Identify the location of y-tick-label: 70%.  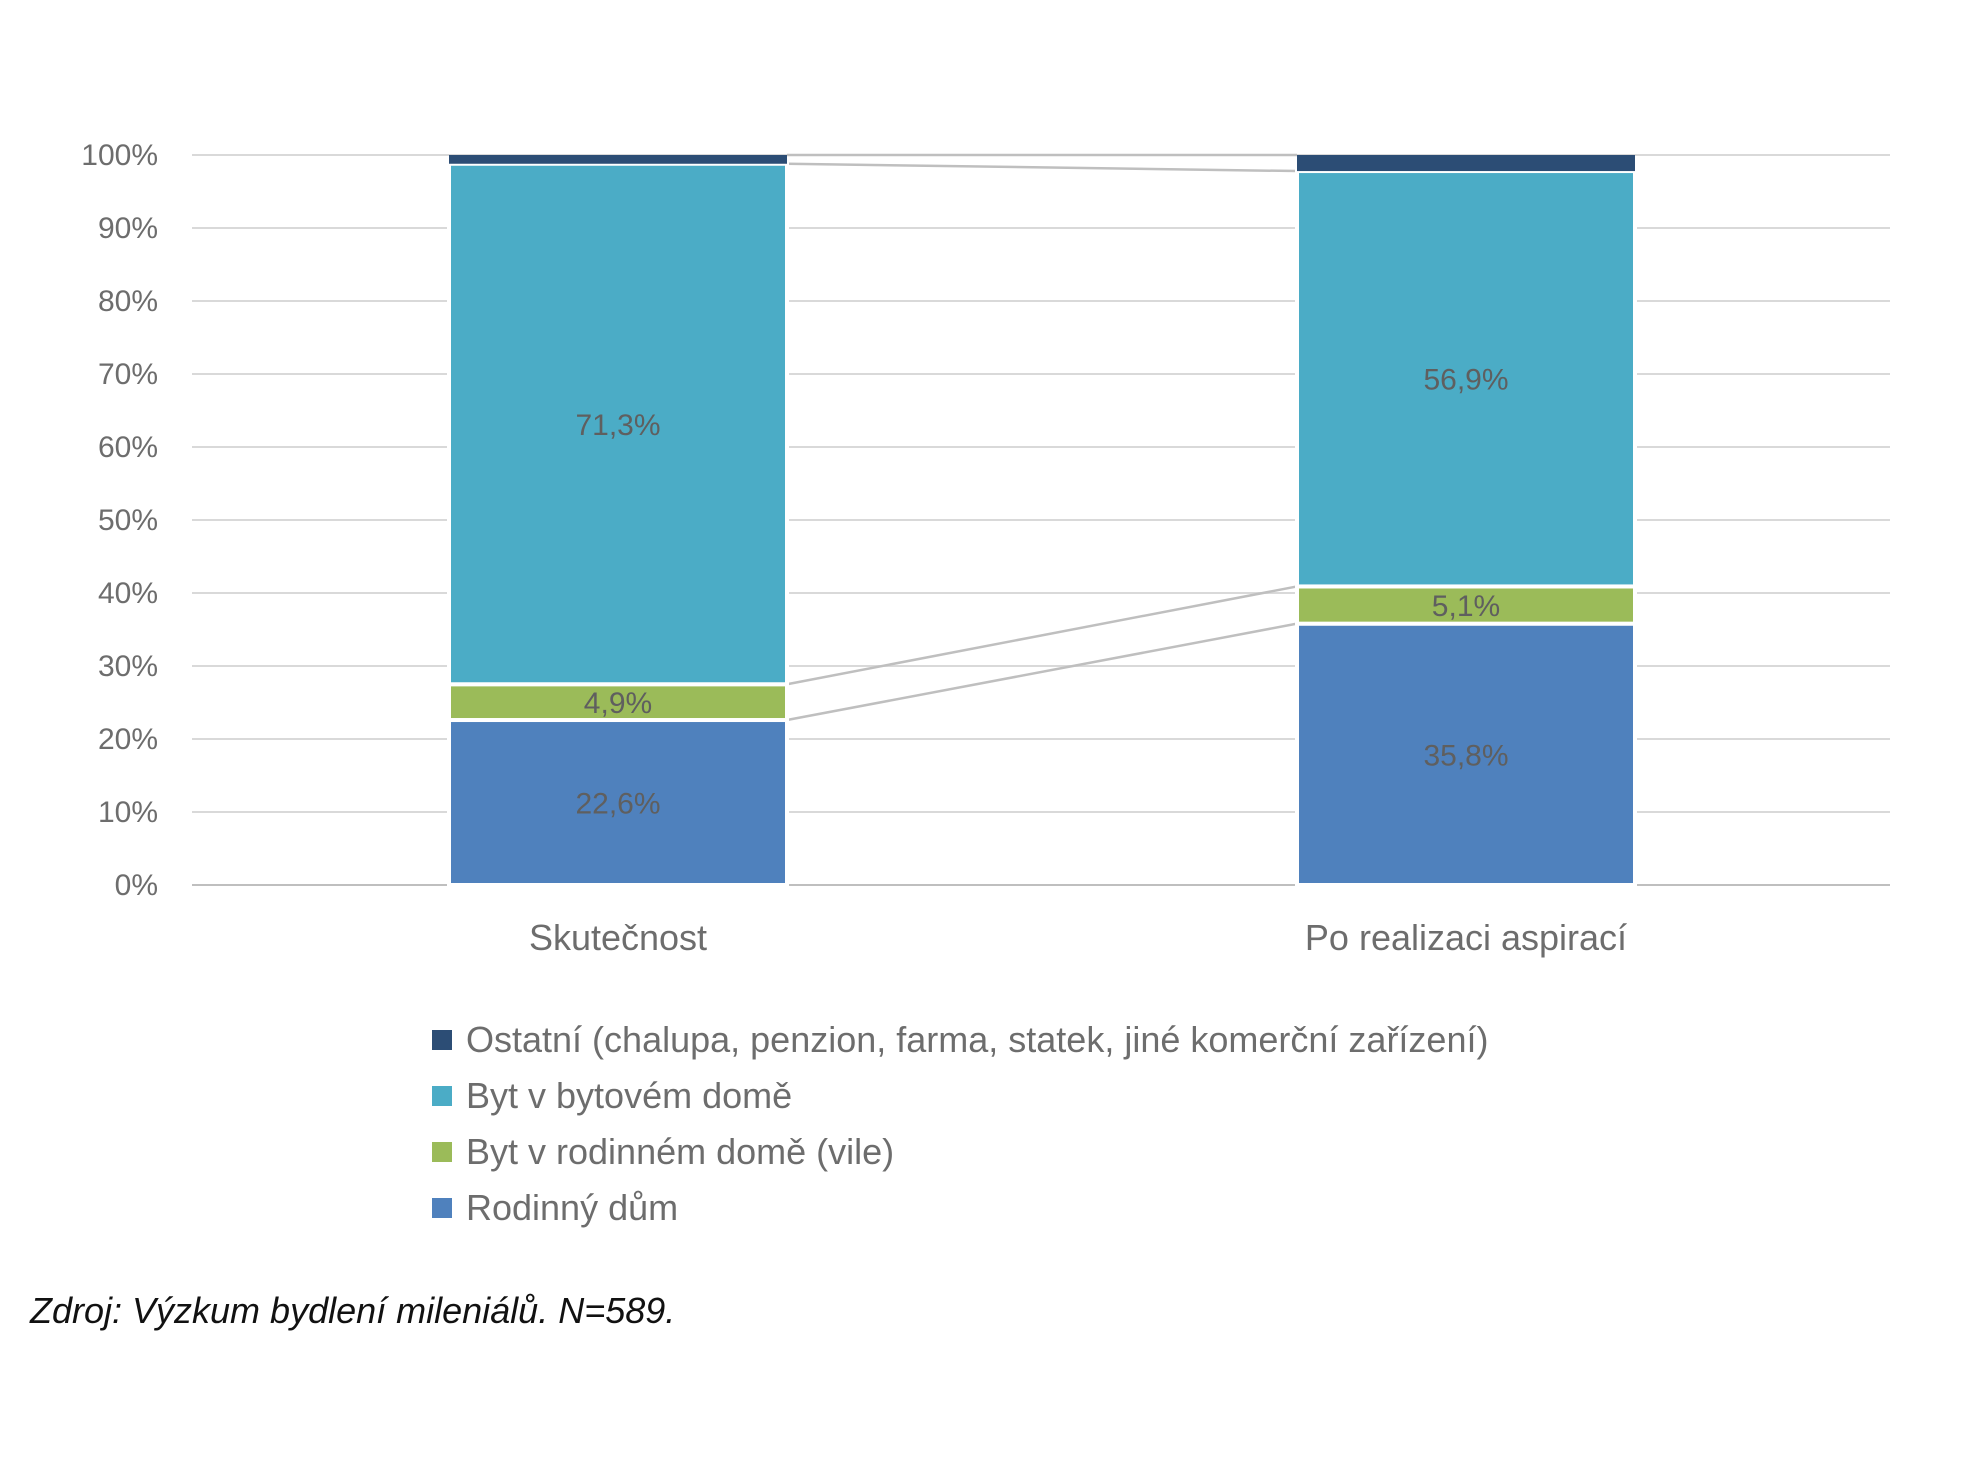
(128, 374).